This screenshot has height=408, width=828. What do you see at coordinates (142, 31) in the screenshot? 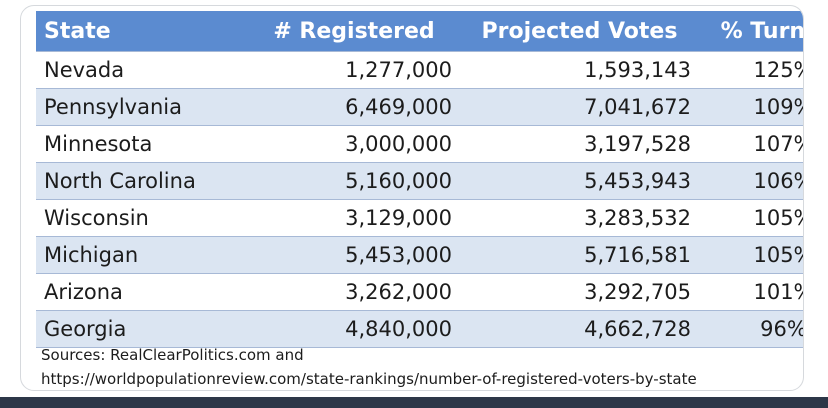
I see `column-header-state: State` at bounding box center [142, 31].